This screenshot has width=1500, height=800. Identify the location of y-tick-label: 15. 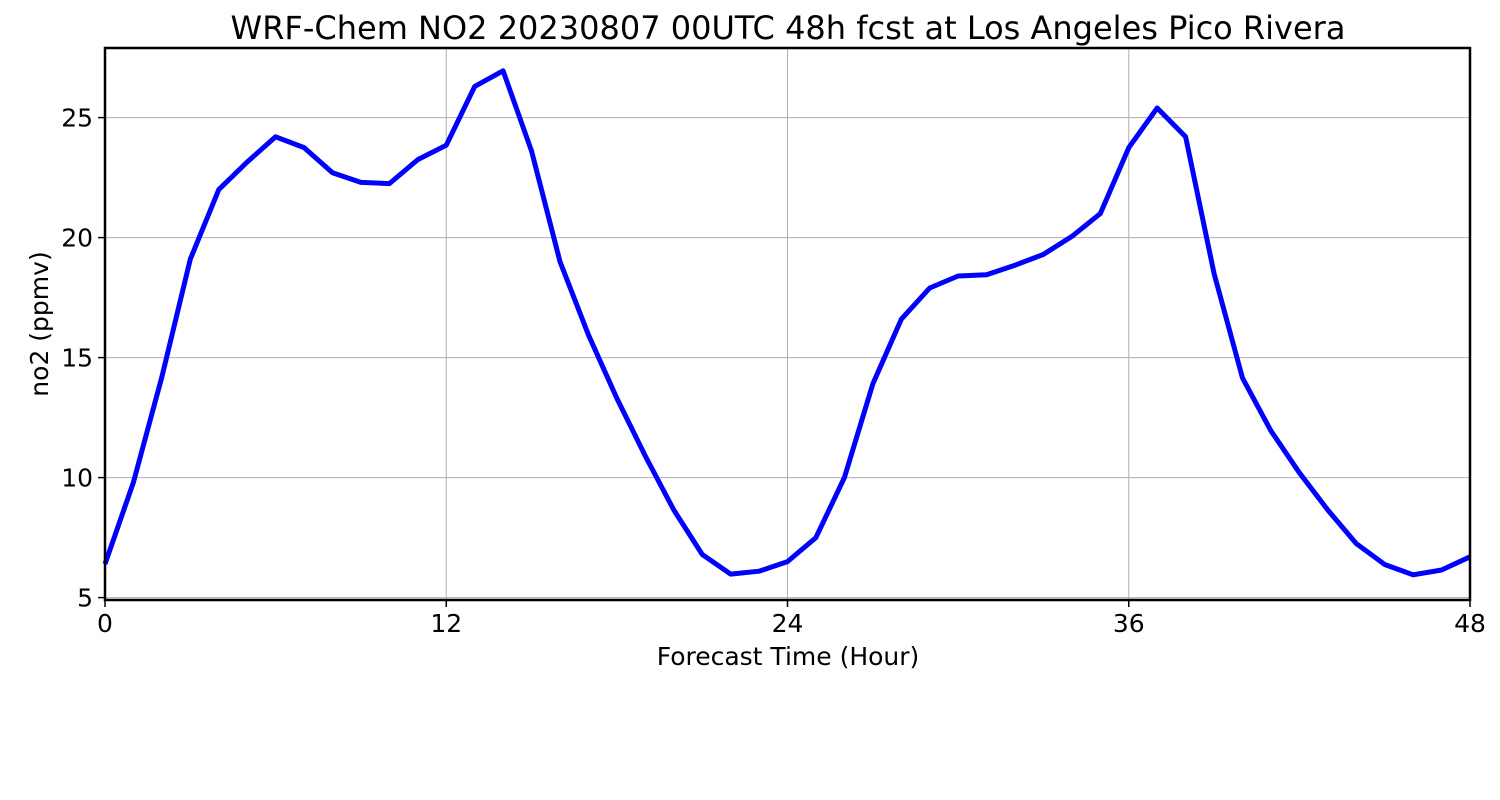
(77, 358).